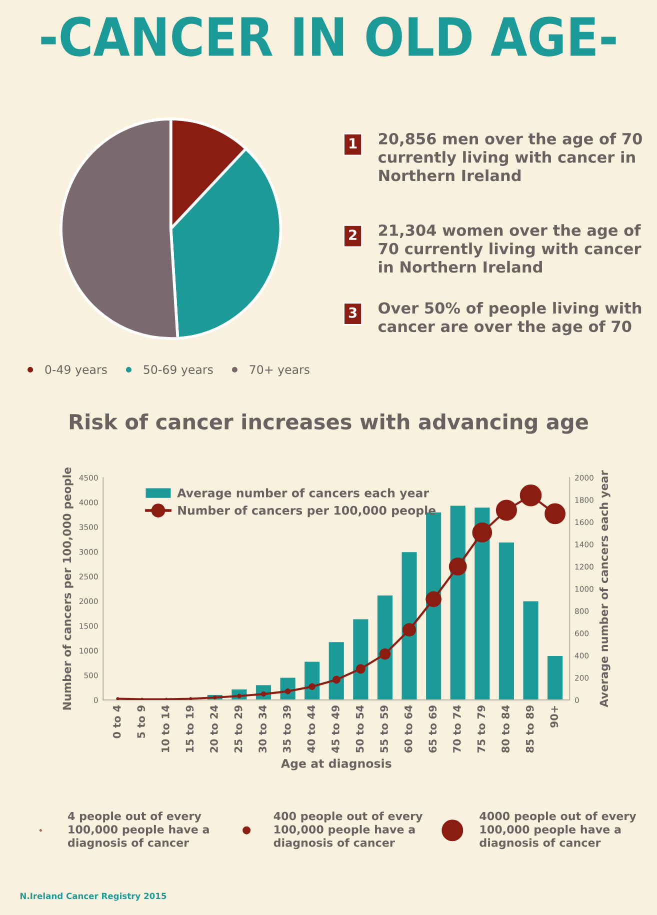 This screenshot has height=915, width=657. I want to click on x-tick-label: 75 to 79, so click(481, 729).